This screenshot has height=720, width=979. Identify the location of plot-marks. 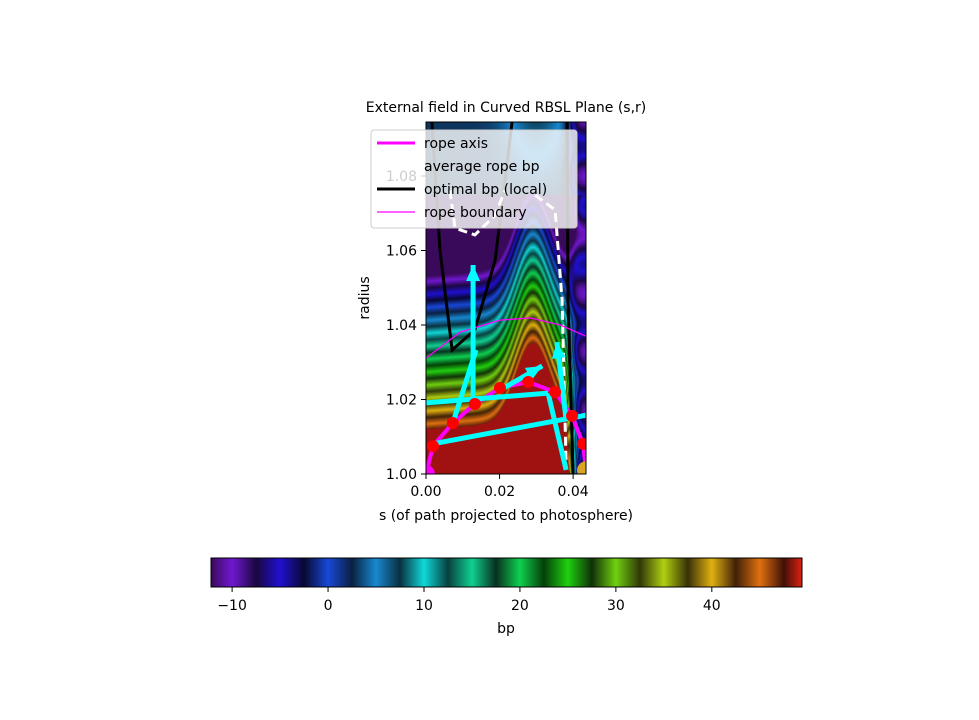
(506, 298).